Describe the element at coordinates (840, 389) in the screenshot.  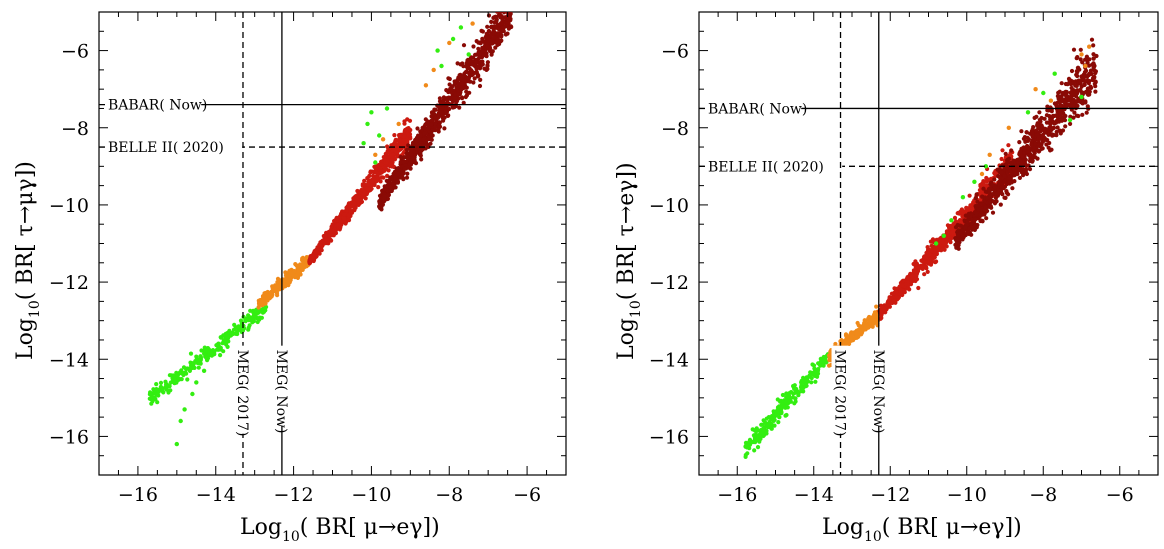
I see `reference-label-background` at that location.